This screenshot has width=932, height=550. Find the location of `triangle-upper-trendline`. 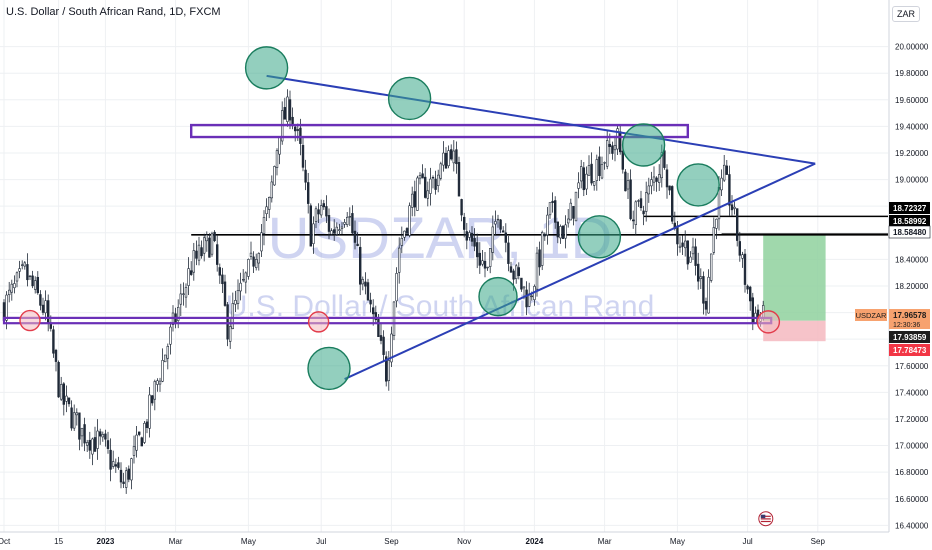

triangle-upper-trendline is located at coordinates (541, 119).